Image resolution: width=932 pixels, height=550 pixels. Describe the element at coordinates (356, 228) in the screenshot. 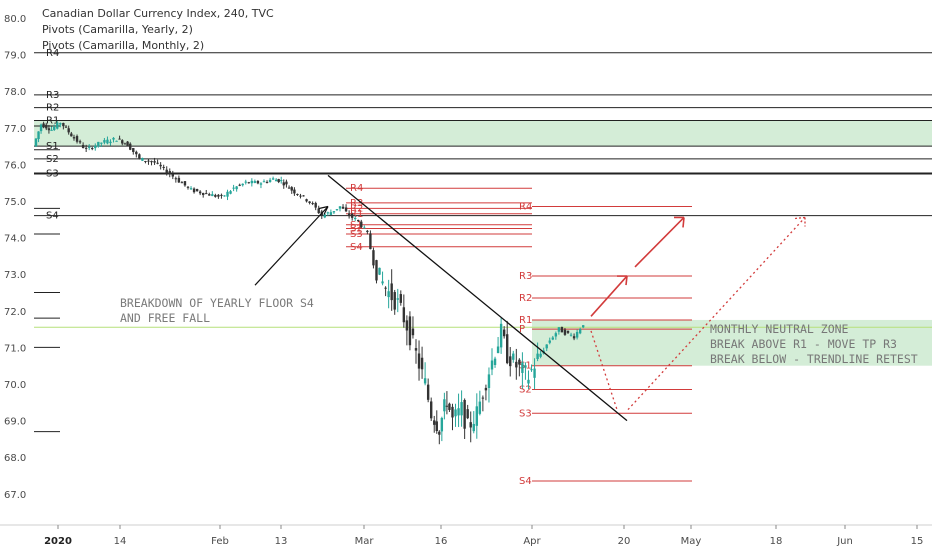

I see `march-pivot-label: S2` at that location.